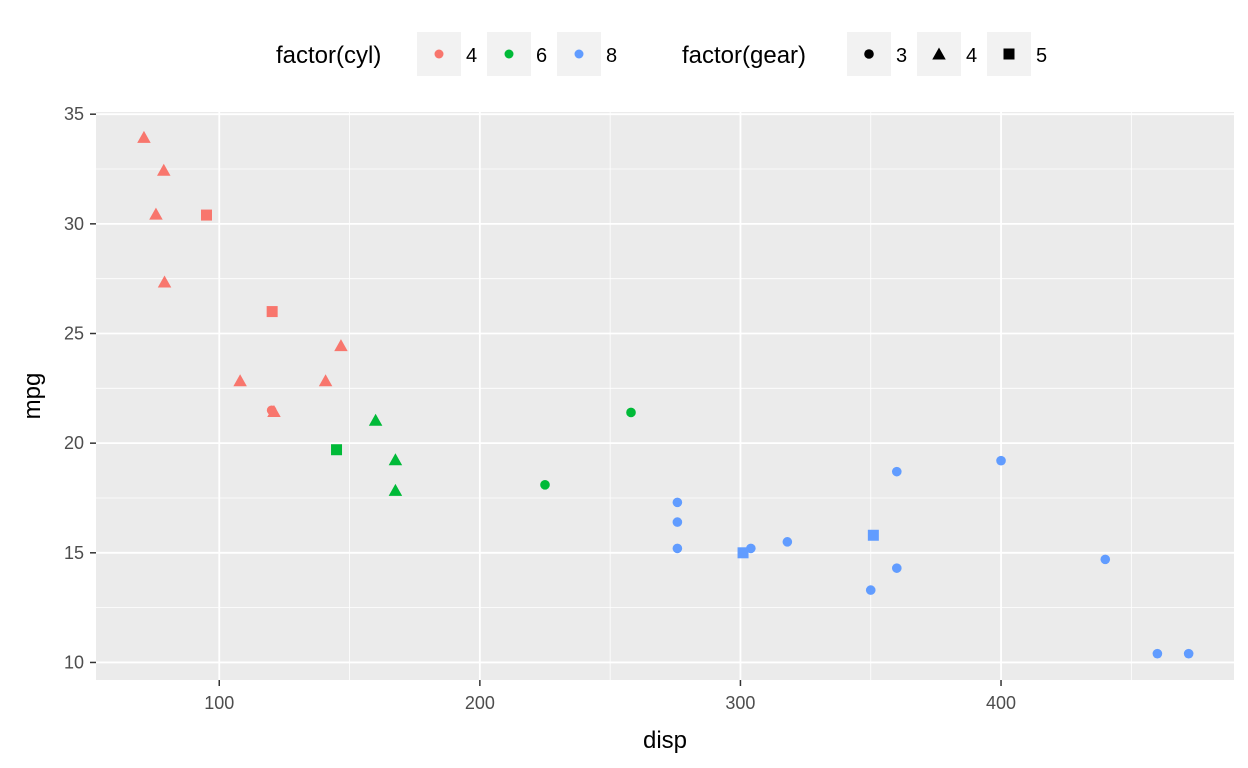  Describe the element at coordinates (74, 114) in the screenshot. I see `y-tick-label: 35` at that location.